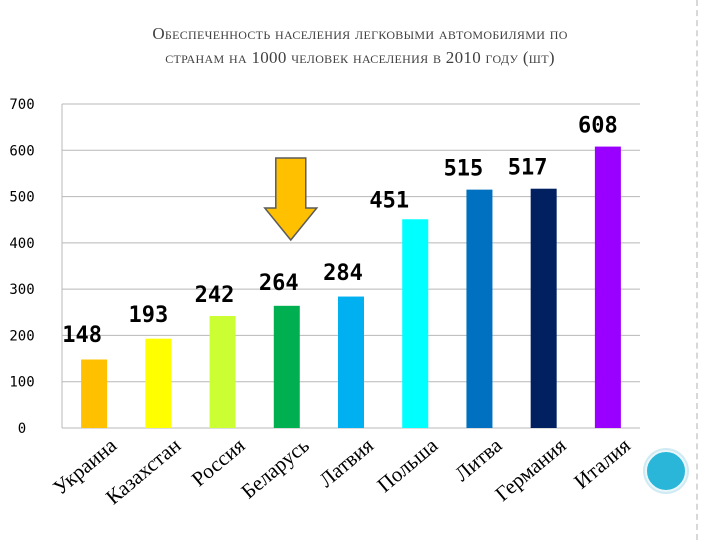 The height and width of the screenshot is (540, 720). Describe the element at coordinates (21, 244) in the screenshot. I see `y-tick-label: 400` at that location.